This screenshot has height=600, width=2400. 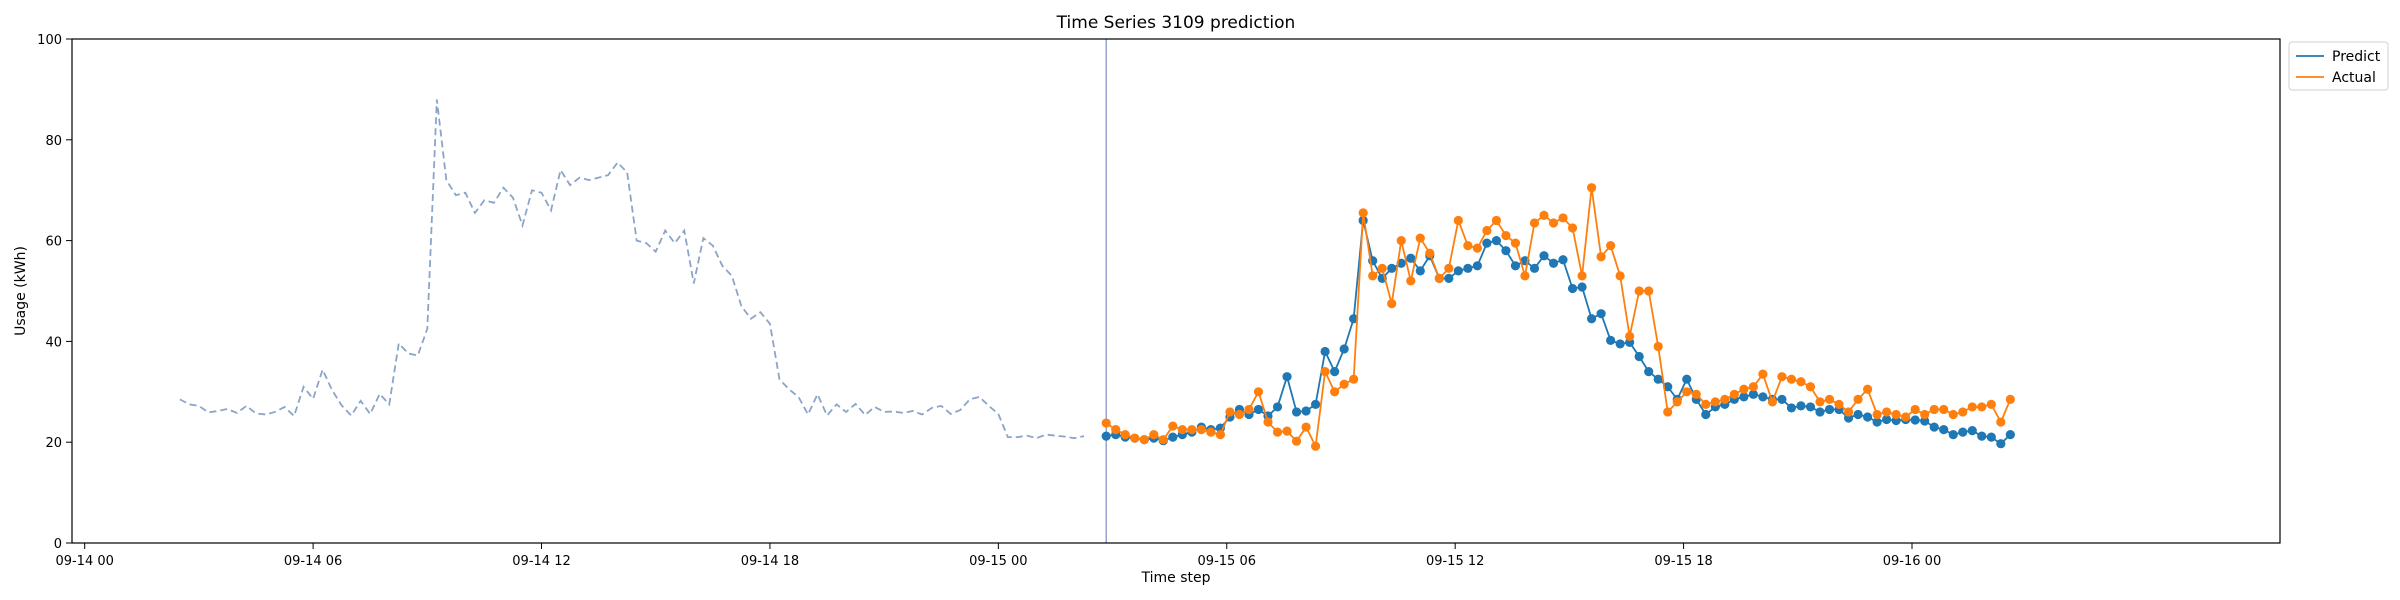 What do you see at coordinates (54, 292) in the screenshot?
I see `y-axis: 0 20 40 60 80 100` at bounding box center [54, 292].